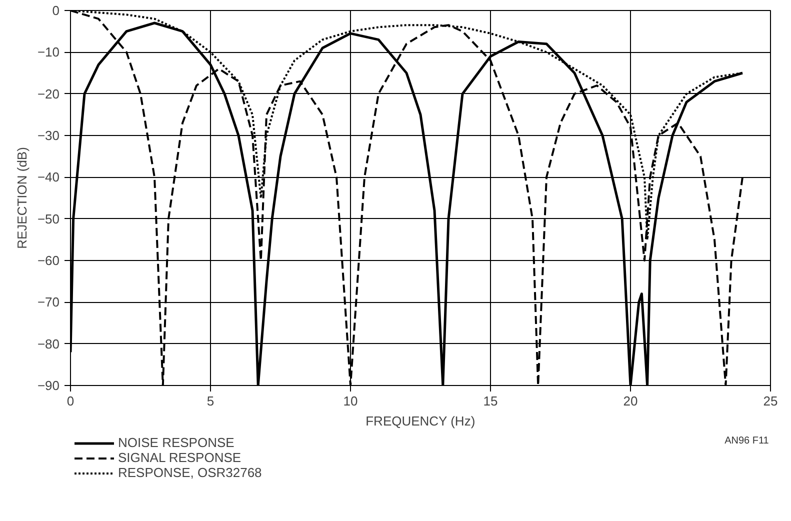 The width and height of the screenshot is (791, 521). What do you see at coordinates (421, 421) in the screenshot?
I see `x-axis-title: FREQUENCY (Hz)` at bounding box center [421, 421].